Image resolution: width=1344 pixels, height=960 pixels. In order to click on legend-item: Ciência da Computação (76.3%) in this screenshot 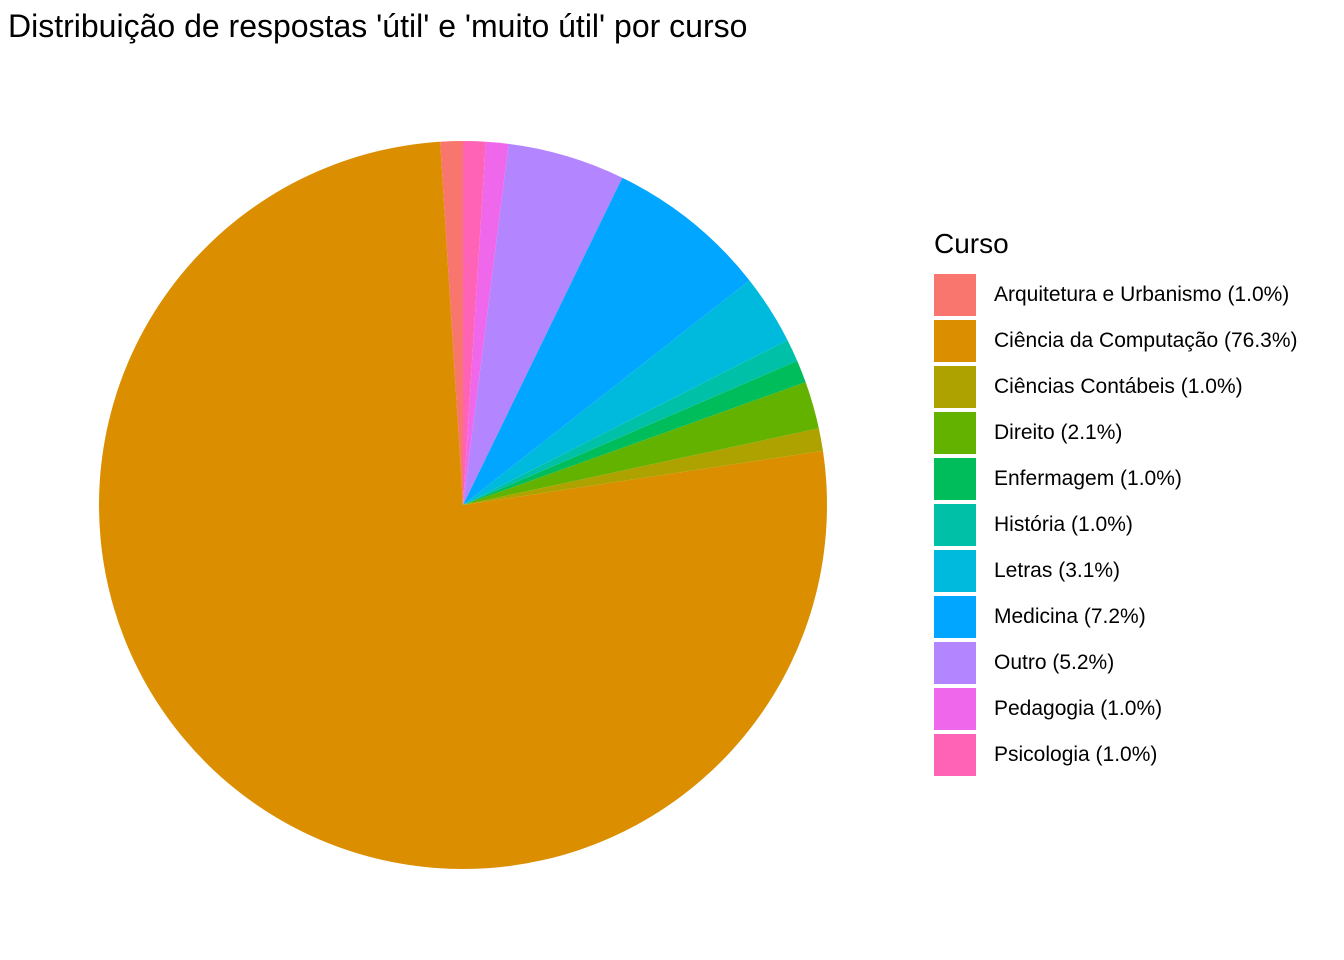, I will do `click(1116, 341)`.